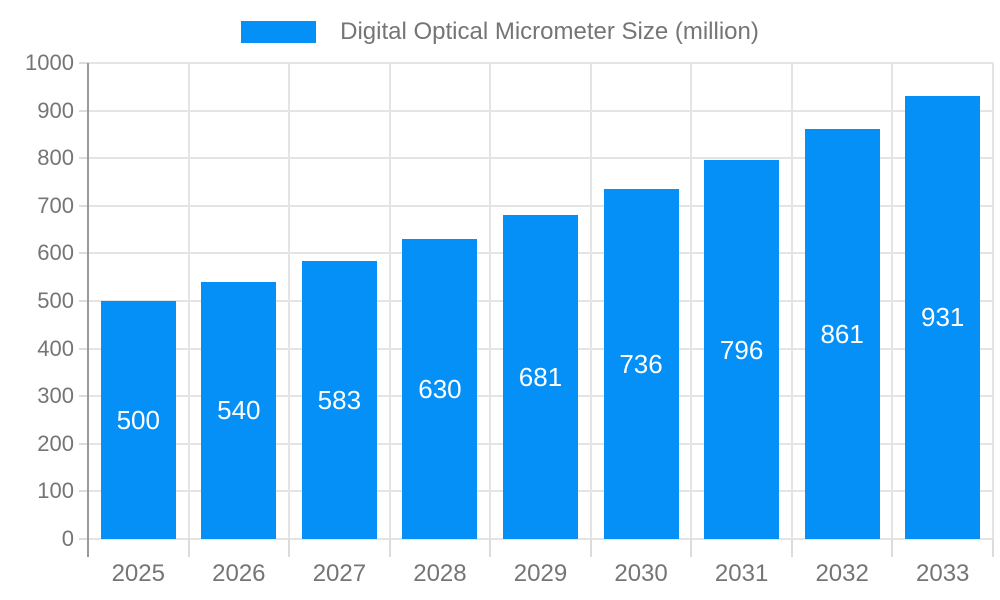 The image size is (1000, 600). I want to click on y-axis-label: 500, so click(55, 300).